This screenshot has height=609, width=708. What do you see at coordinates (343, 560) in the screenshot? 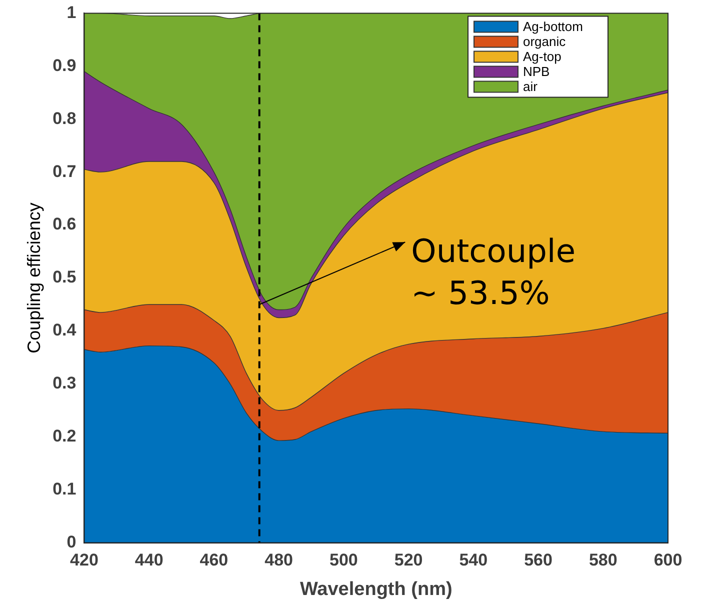
I see `x-tick-label: 500` at bounding box center [343, 560].